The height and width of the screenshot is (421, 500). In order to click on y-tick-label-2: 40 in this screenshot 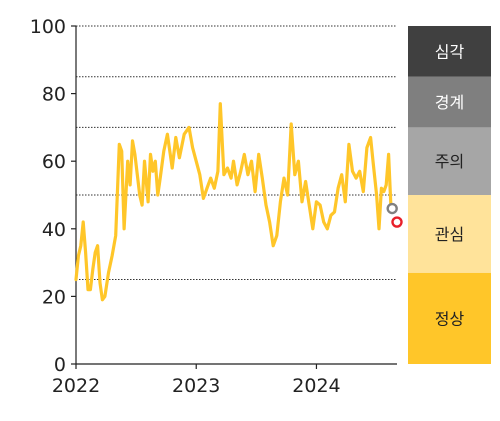, I will do `click(54, 230)`.